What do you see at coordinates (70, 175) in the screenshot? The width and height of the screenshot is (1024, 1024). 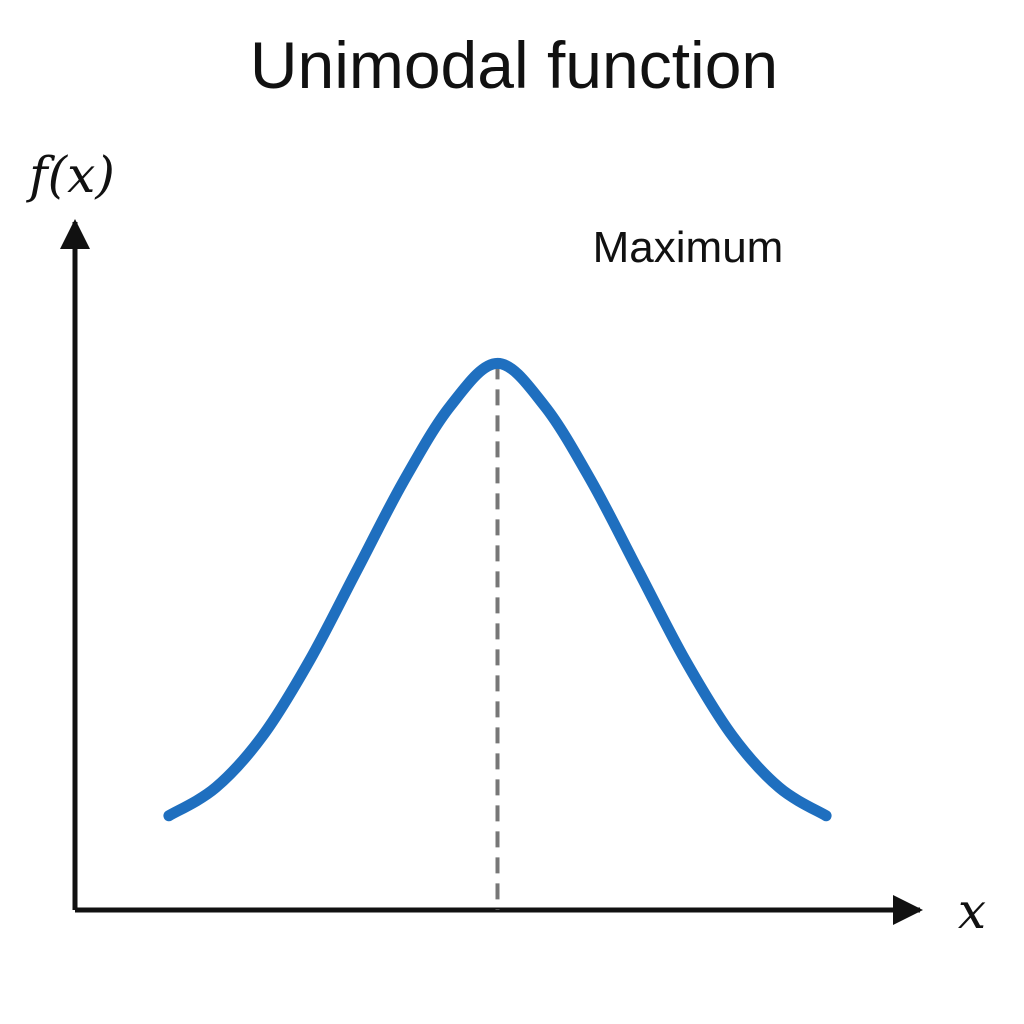 I see `y-axis-label: f(x)` at bounding box center [70, 175].